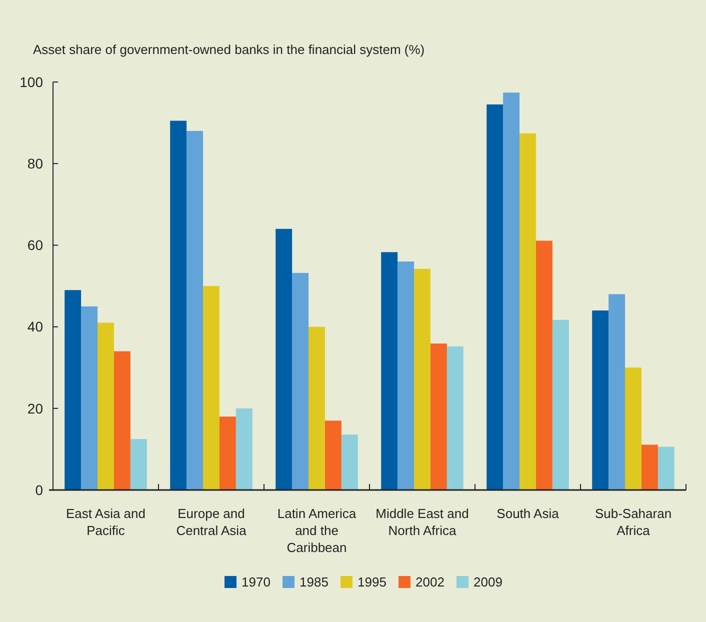 This screenshot has width=706, height=622. Describe the element at coordinates (35, 164) in the screenshot. I see `y-tick-label: 80` at that location.